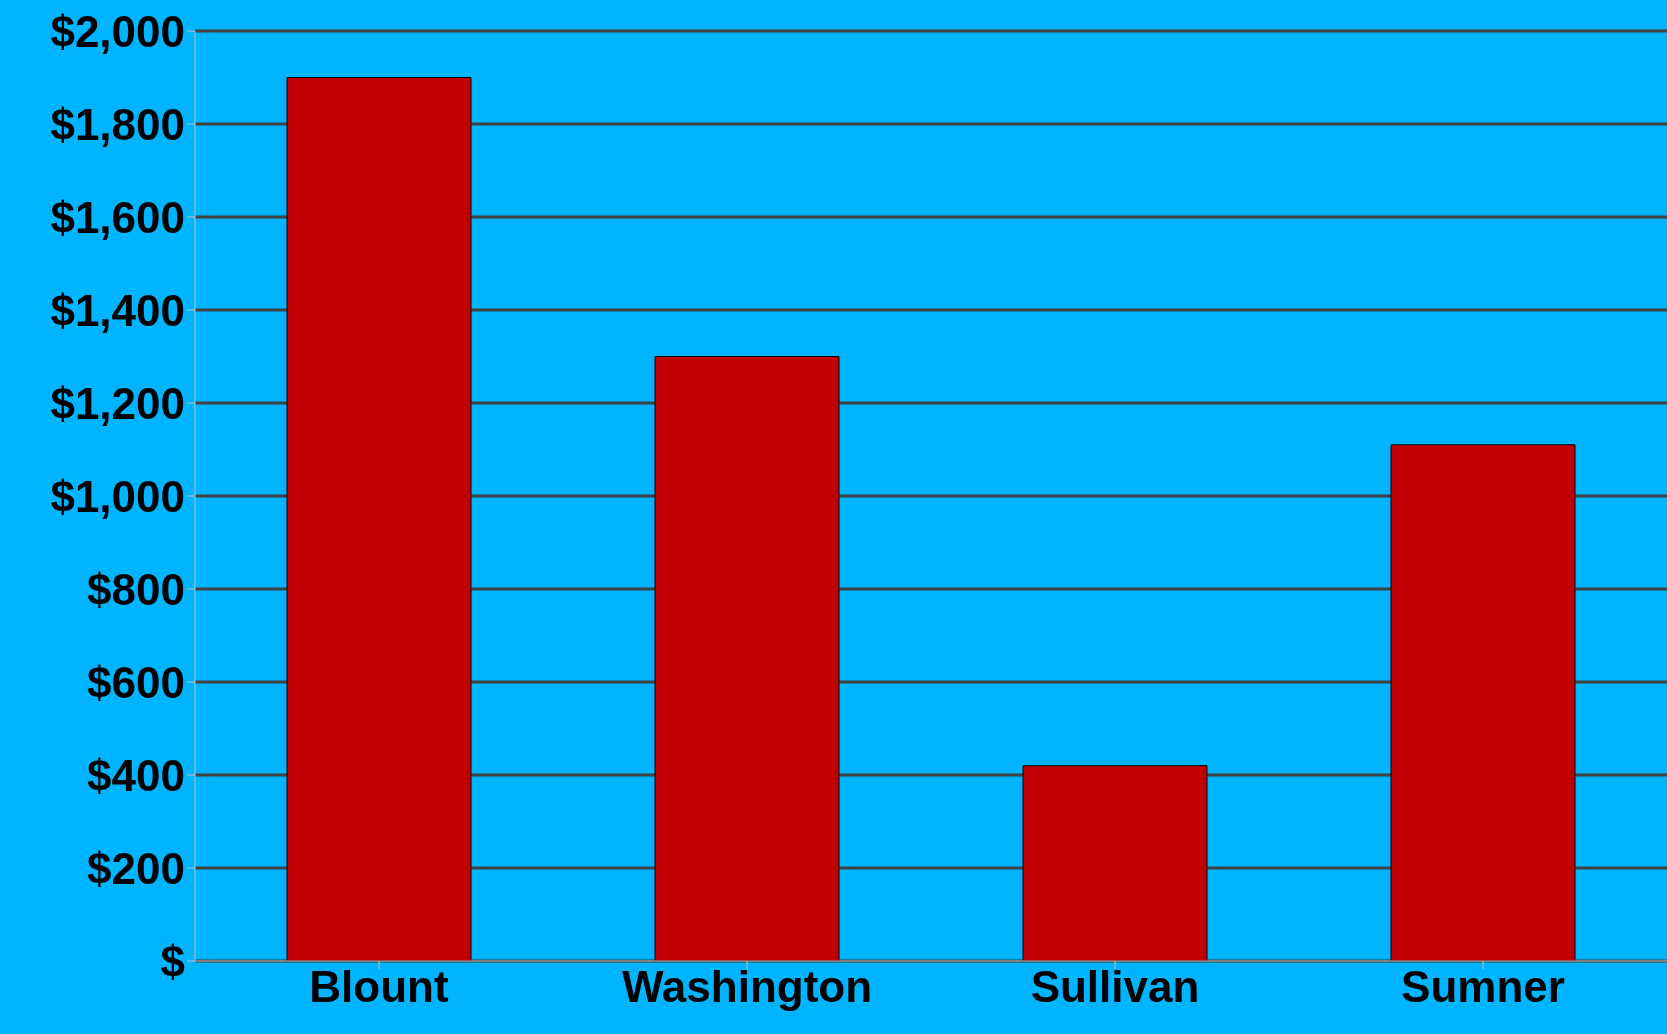 This screenshot has height=1034, width=1667. What do you see at coordinates (379, 987) in the screenshot?
I see `x-tick-label: Blount` at bounding box center [379, 987].